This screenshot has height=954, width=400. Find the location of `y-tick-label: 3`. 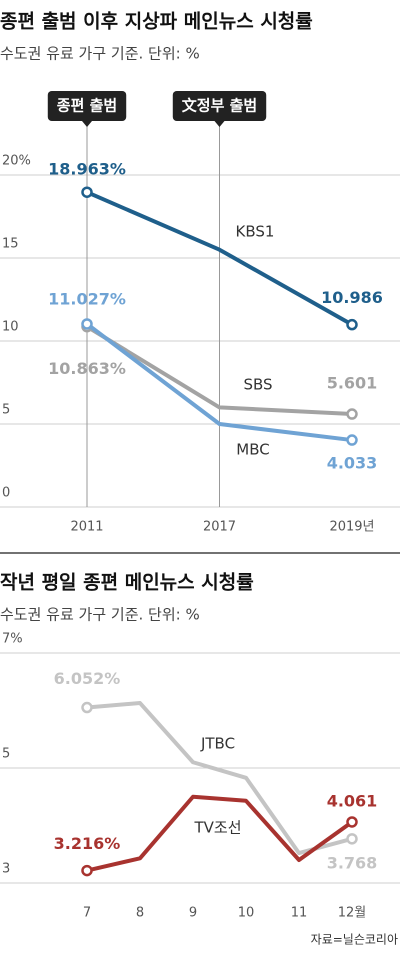

y-tick-label: 3 is located at coordinates (6, 869).